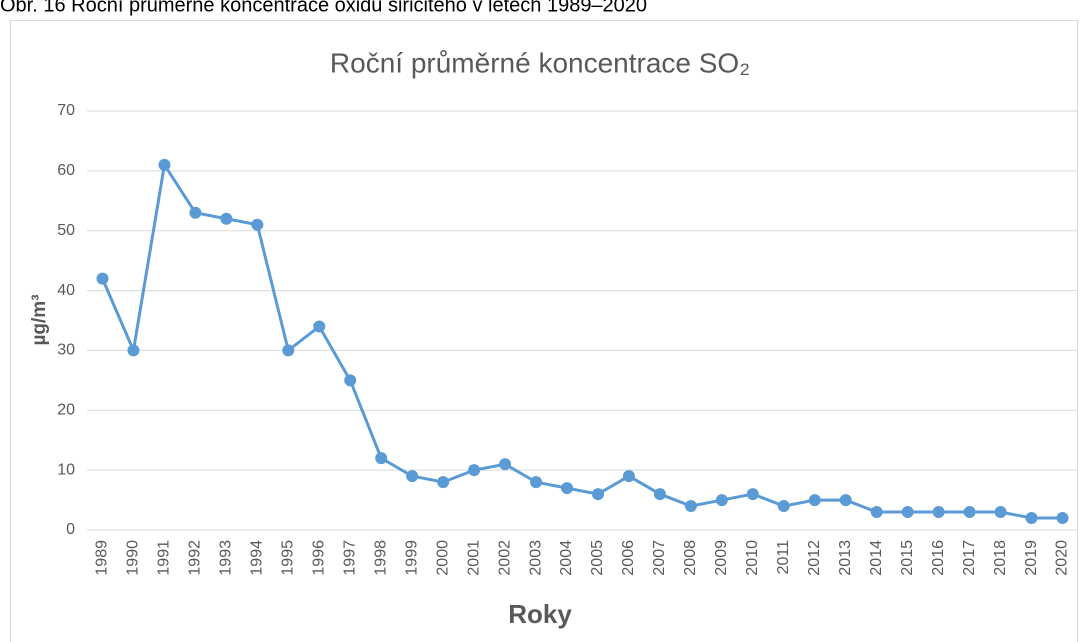 The height and width of the screenshot is (642, 1081). What do you see at coordinates (66, 230) in the screenshot?
I see `y-tick-label: 50` at bounding box center [66, 230].